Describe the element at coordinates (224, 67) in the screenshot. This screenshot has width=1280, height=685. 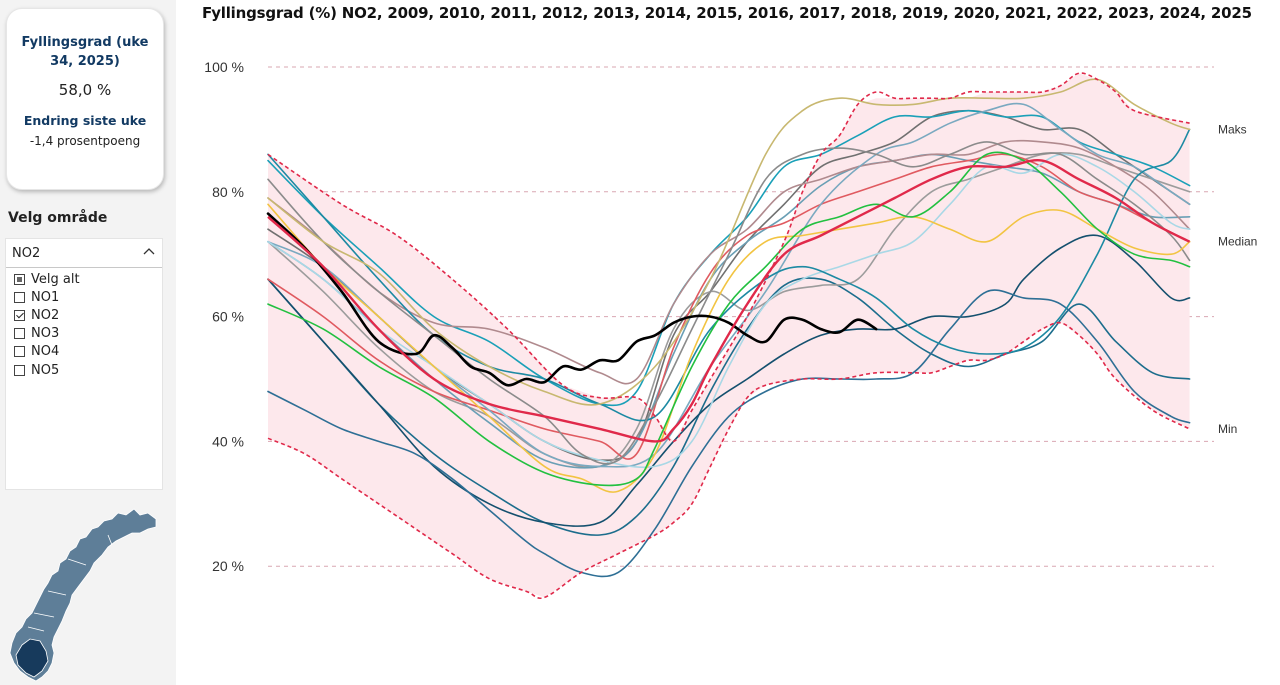
I see `y-tick-label: 100 %` at that location.